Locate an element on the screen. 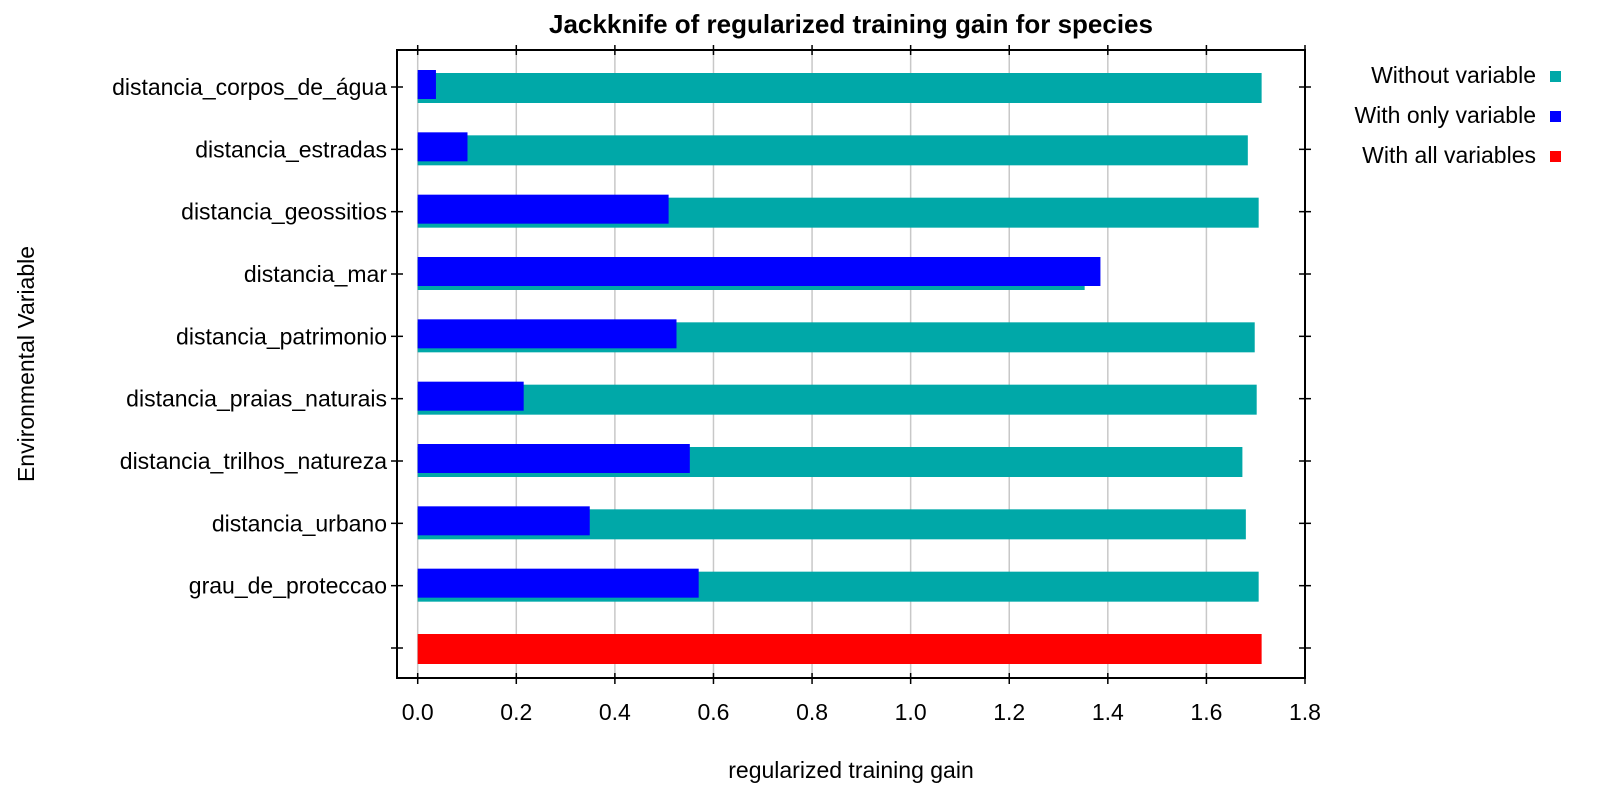  x-tick-label: 1.6 is located at coordinates (1206, 712).